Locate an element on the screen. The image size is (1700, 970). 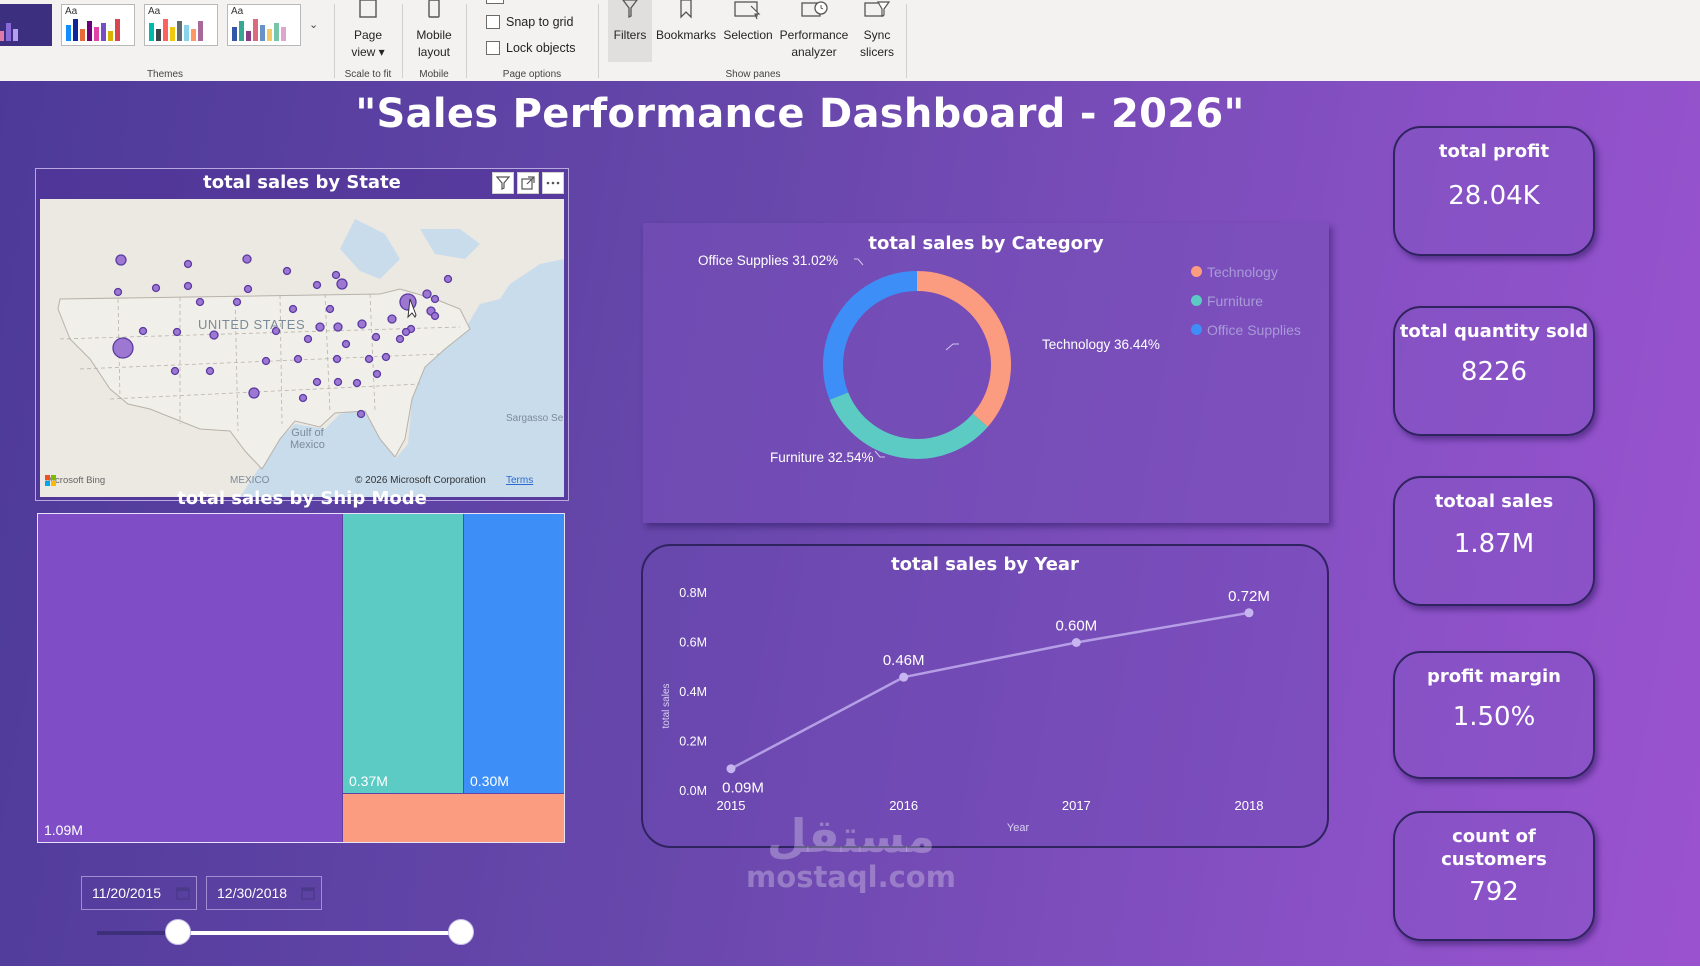
map-header: total sales by State is located at coordinates (302, 183).